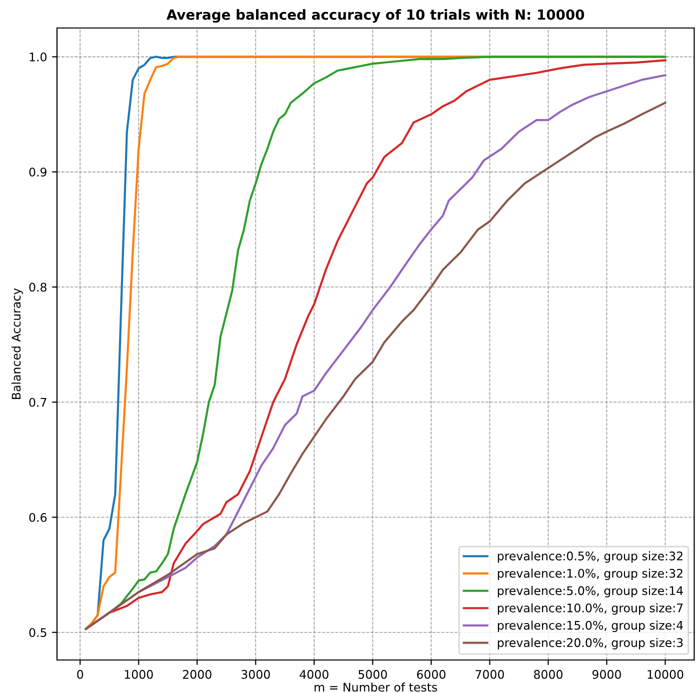 This screenshot has width=697, height=693. Describe the element at coordinates (38, 517) in the screenshot. I see `y-tick-label: 0.6` at that location.